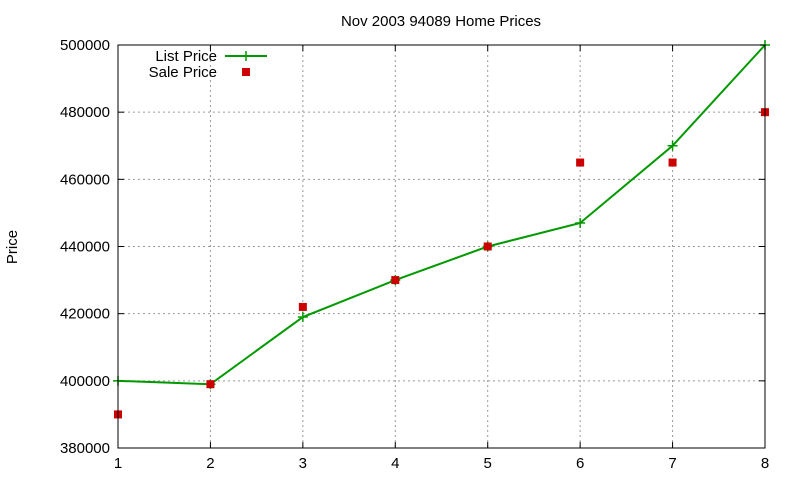  I want to click on y-tick-label: 460000, so click(85, 179).